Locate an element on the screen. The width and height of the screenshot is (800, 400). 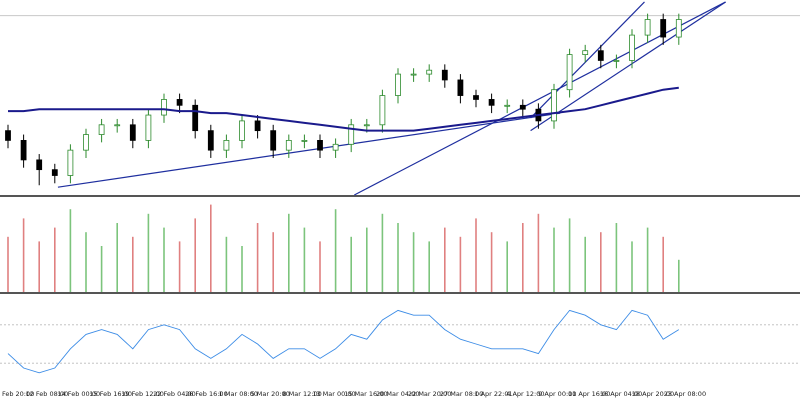
x-tick-label: 26 Feb 16:00 is located at coordinates (206, 394).